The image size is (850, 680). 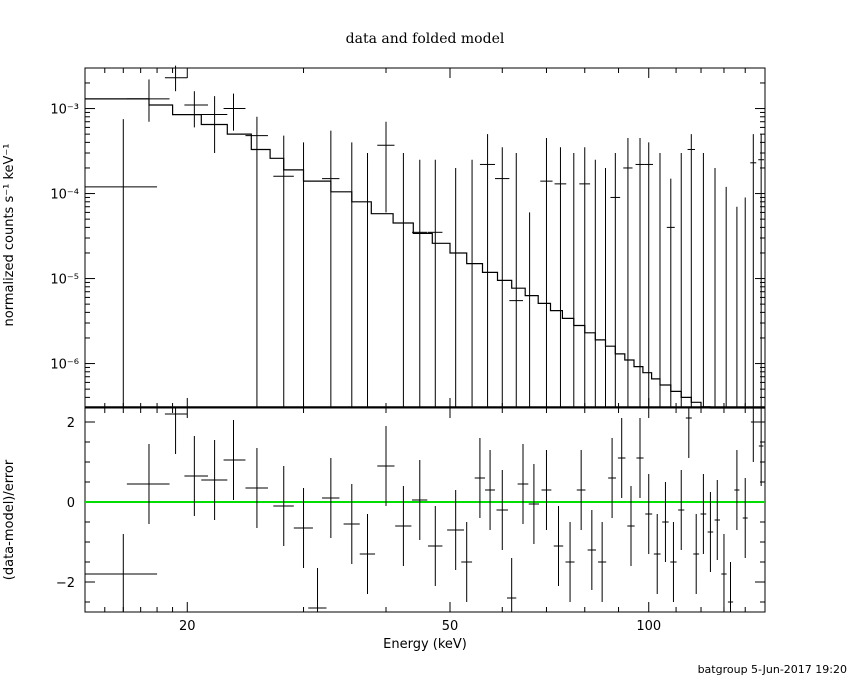 I want to click on x-tick-label: 50, so click(x=450, y=626).